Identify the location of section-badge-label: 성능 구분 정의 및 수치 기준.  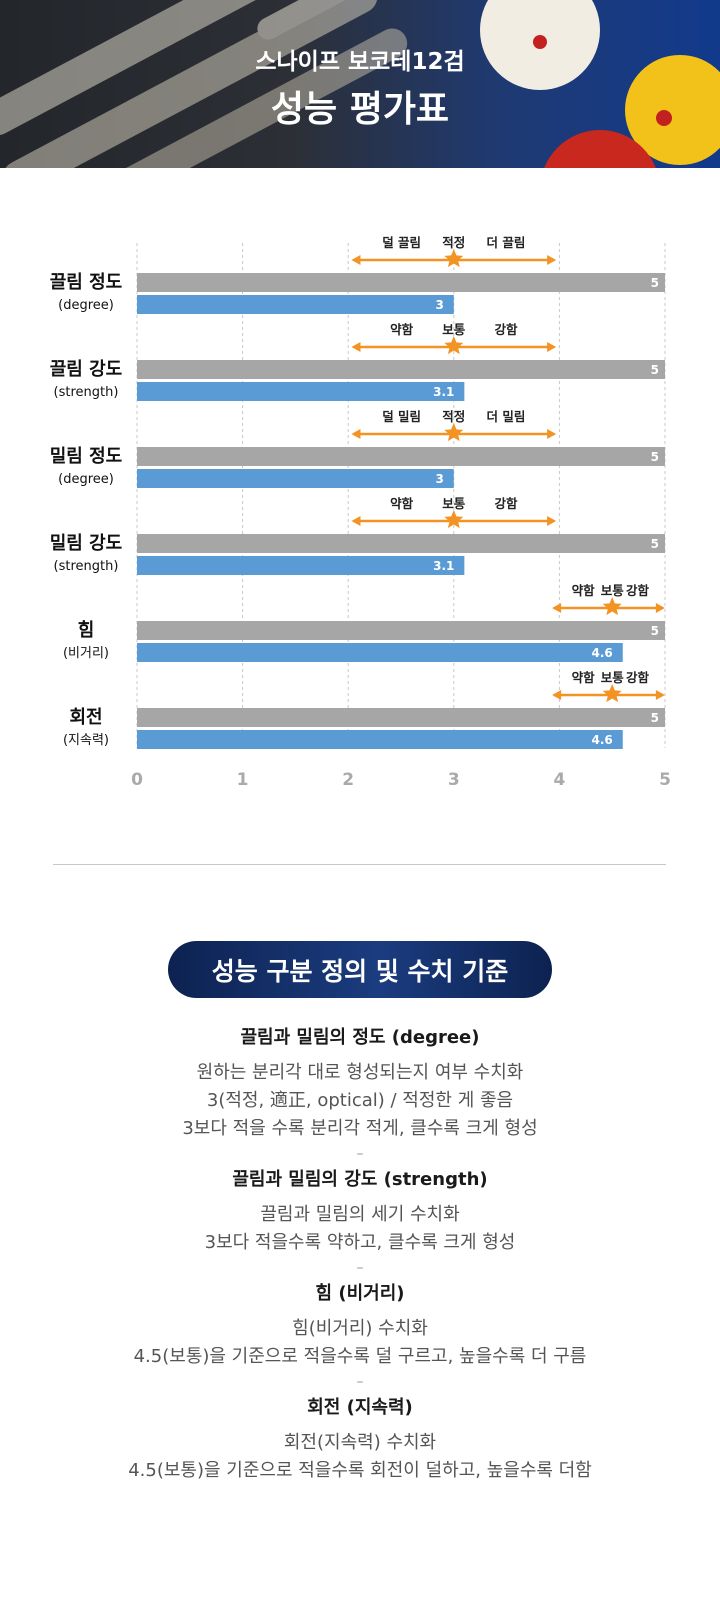
(360, 971).